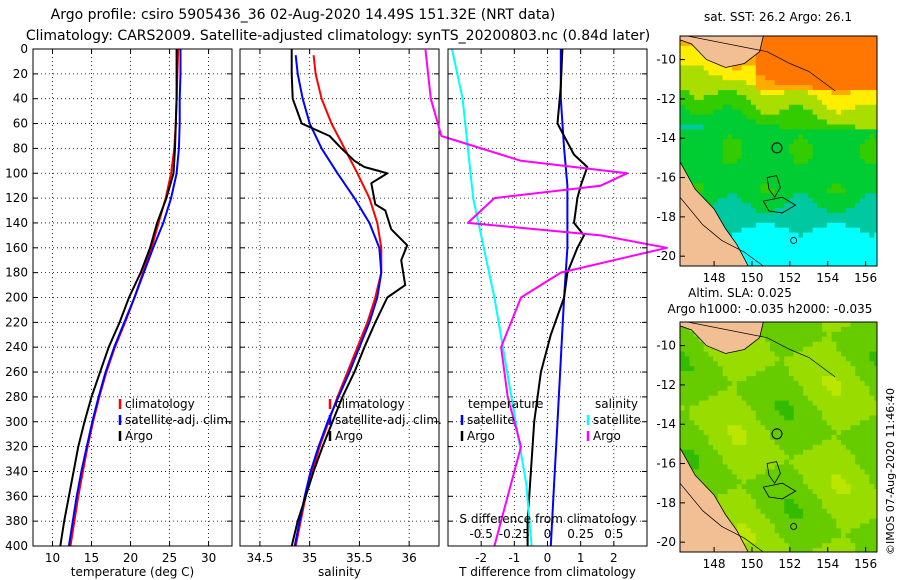 Image resolution: width=900 pixels, height=580 pixels. I want to click on s-tick-label: -0.5, so click(480, 534).